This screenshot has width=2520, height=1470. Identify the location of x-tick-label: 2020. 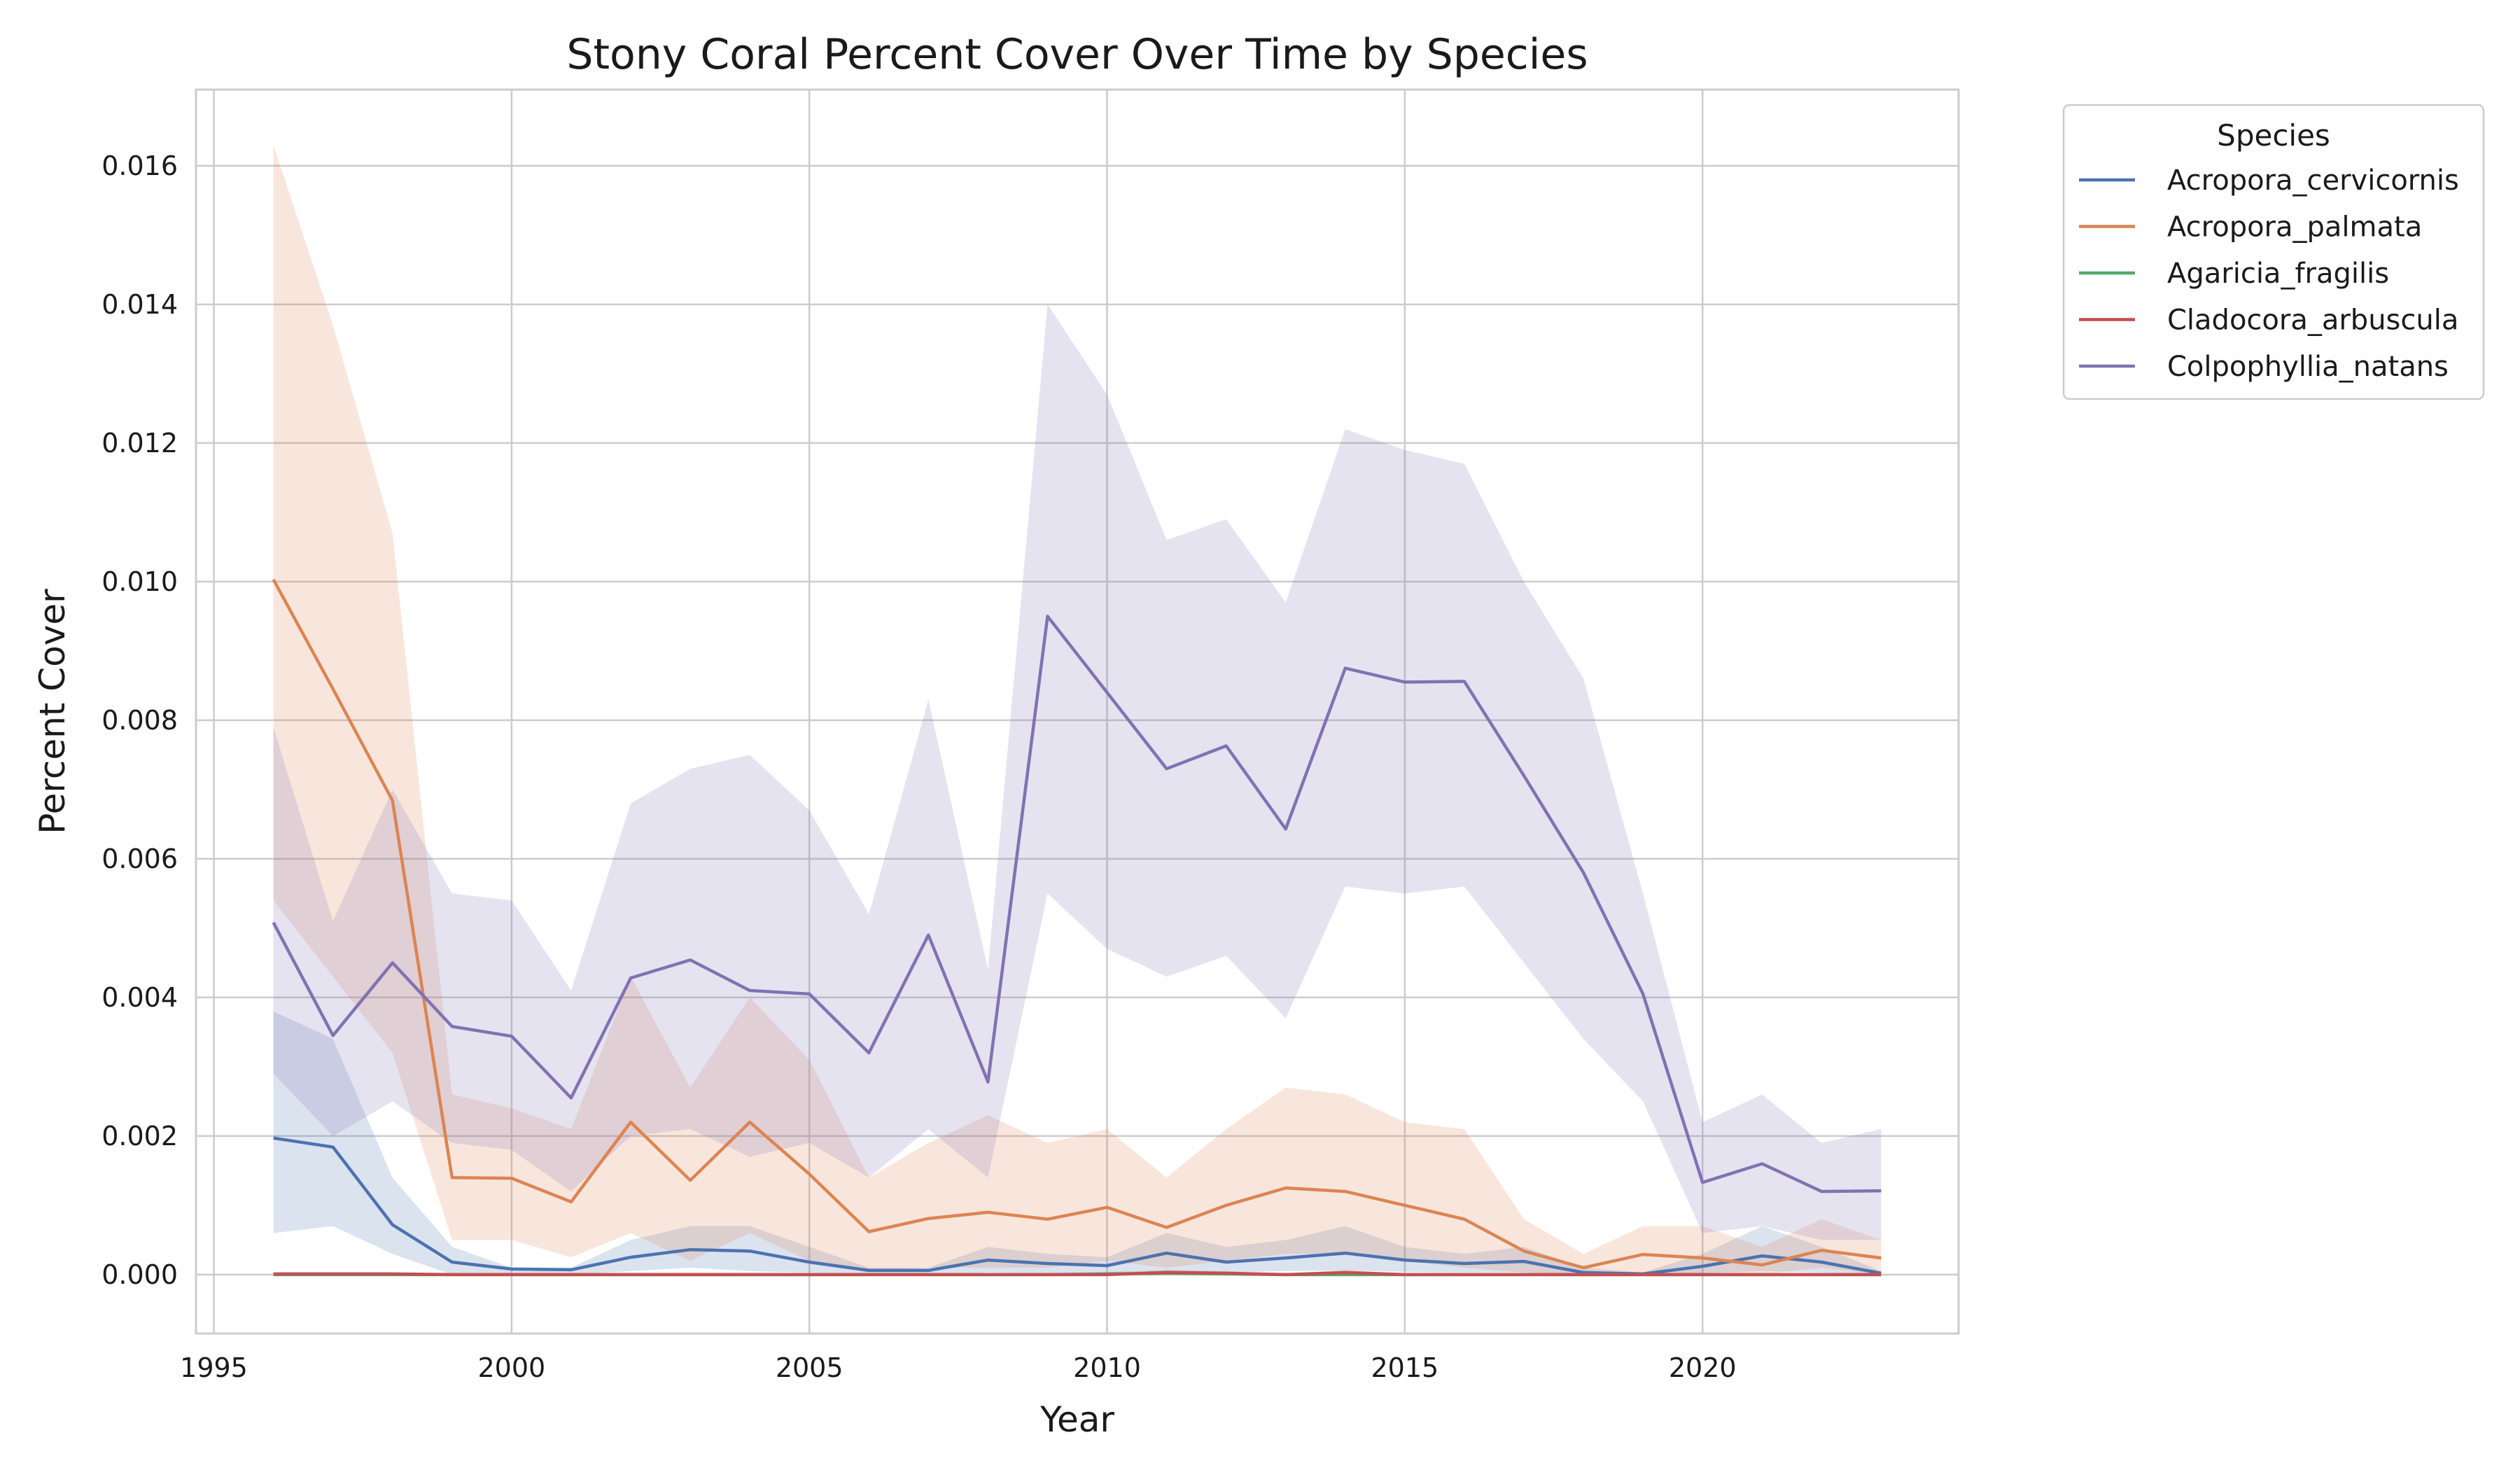
(1703, 1367).